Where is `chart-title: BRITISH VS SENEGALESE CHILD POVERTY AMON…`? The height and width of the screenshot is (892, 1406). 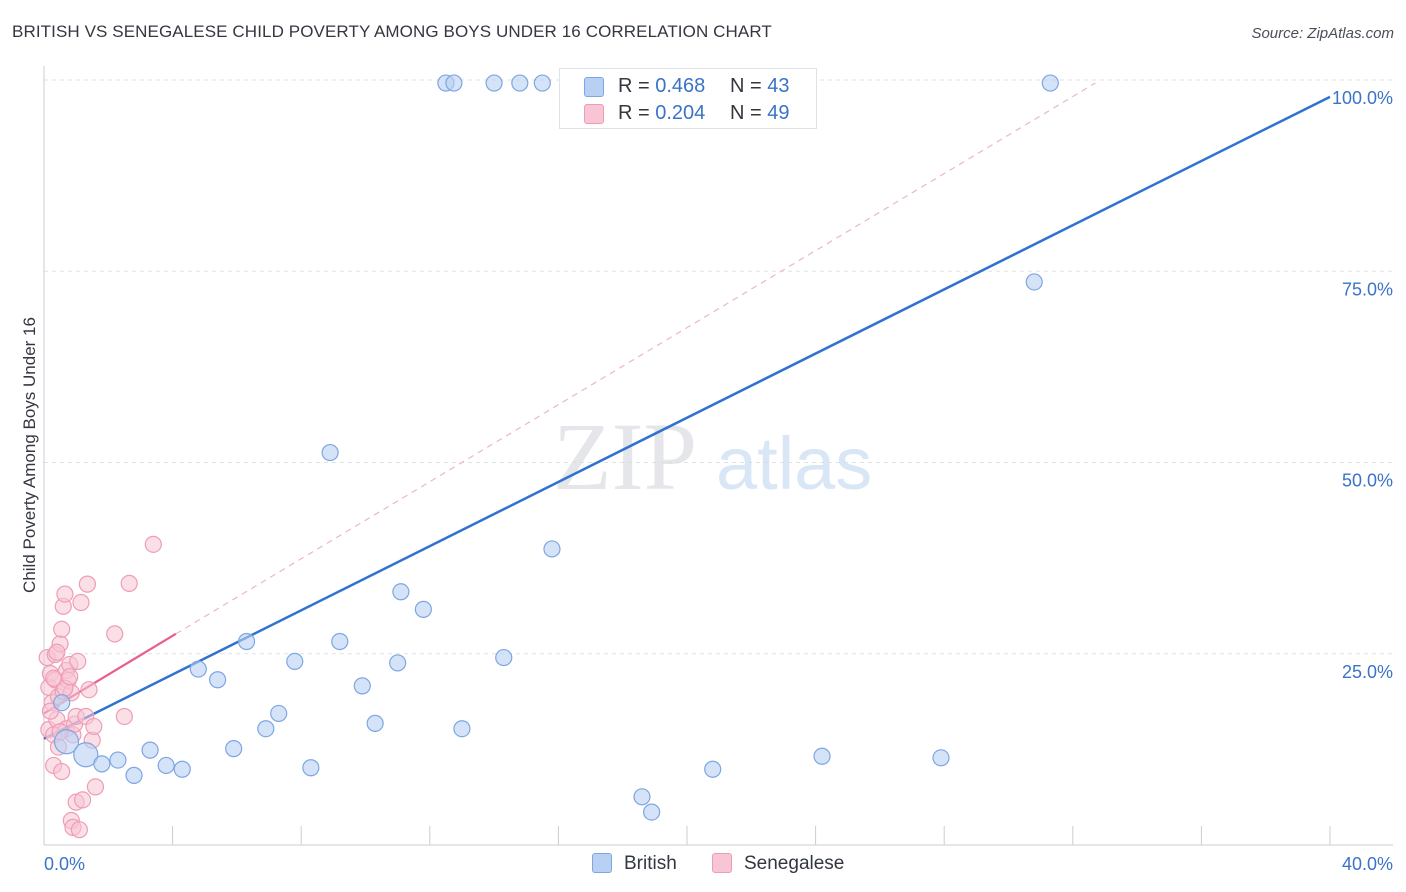
chart-title: BRITISH VS SENEGALESE CHILD POVERTY AMON… is located at coordinates (392, 31).